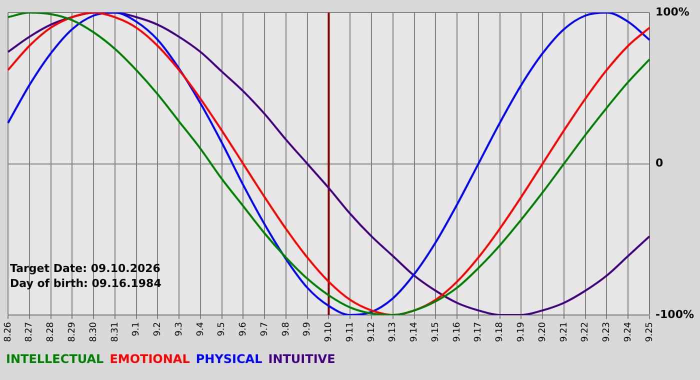 This screenshot has width=700, height=380. I want to click on x-tick-label: 9.21, so click(564, 332).